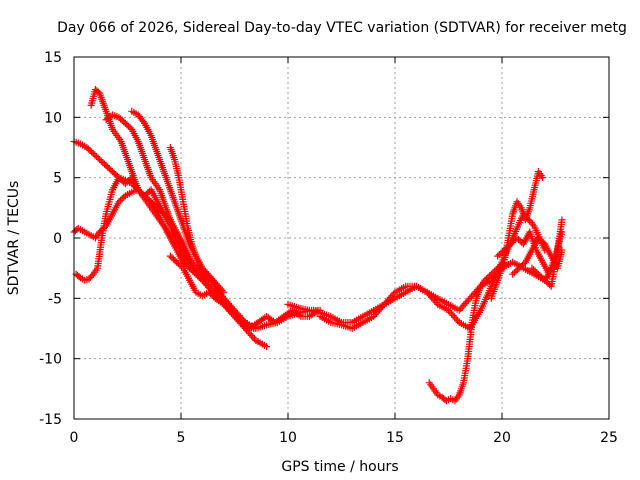 The image size is (640, 480). Describe the element at coordinates (57, 239) in the screenshot. I see `y-tick-label: 0` at that location.